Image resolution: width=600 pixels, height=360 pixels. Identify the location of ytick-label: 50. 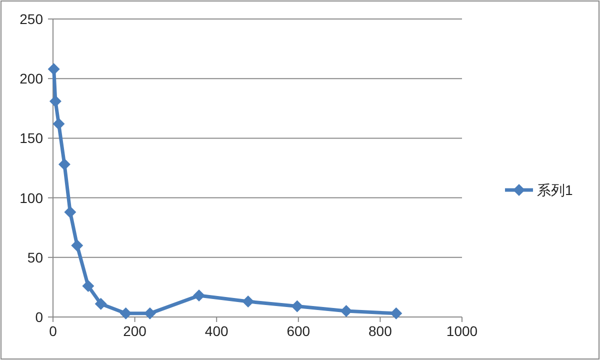
(35, 257).